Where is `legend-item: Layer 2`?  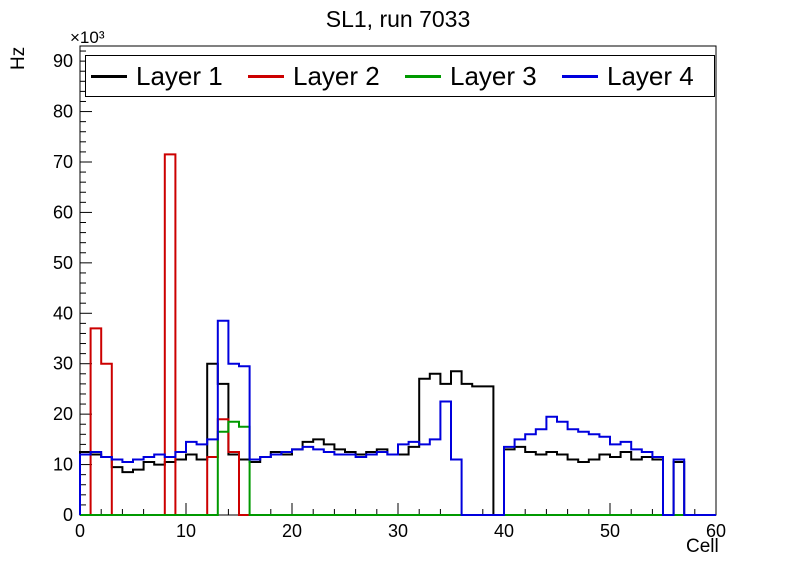 legend-item: Layer 2 is located at coordinates (321, 76).